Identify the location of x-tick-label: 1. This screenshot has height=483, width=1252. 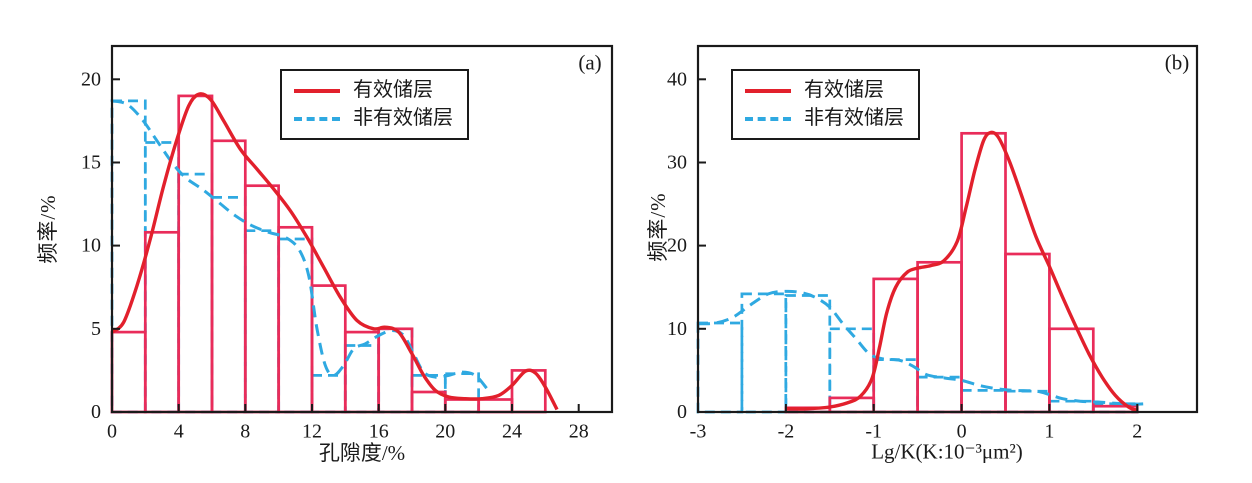
(1049, 432).